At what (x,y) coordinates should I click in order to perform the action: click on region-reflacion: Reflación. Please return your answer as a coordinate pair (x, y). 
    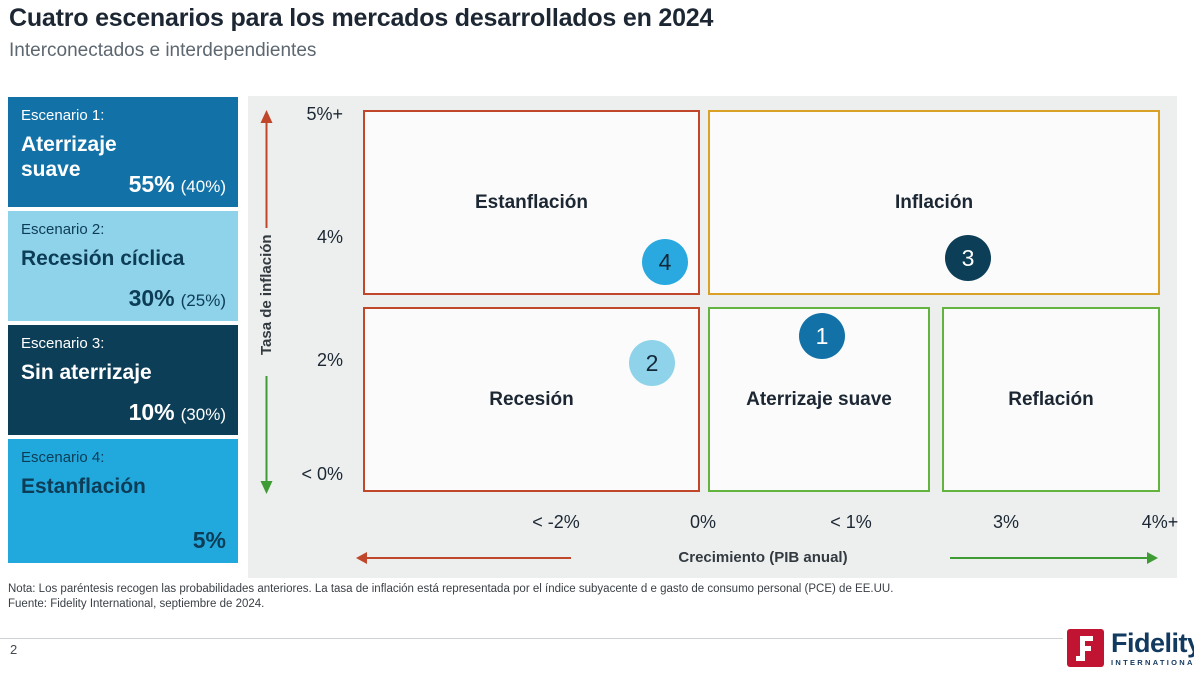
    Looking at the image, I should click on (1051, 399).